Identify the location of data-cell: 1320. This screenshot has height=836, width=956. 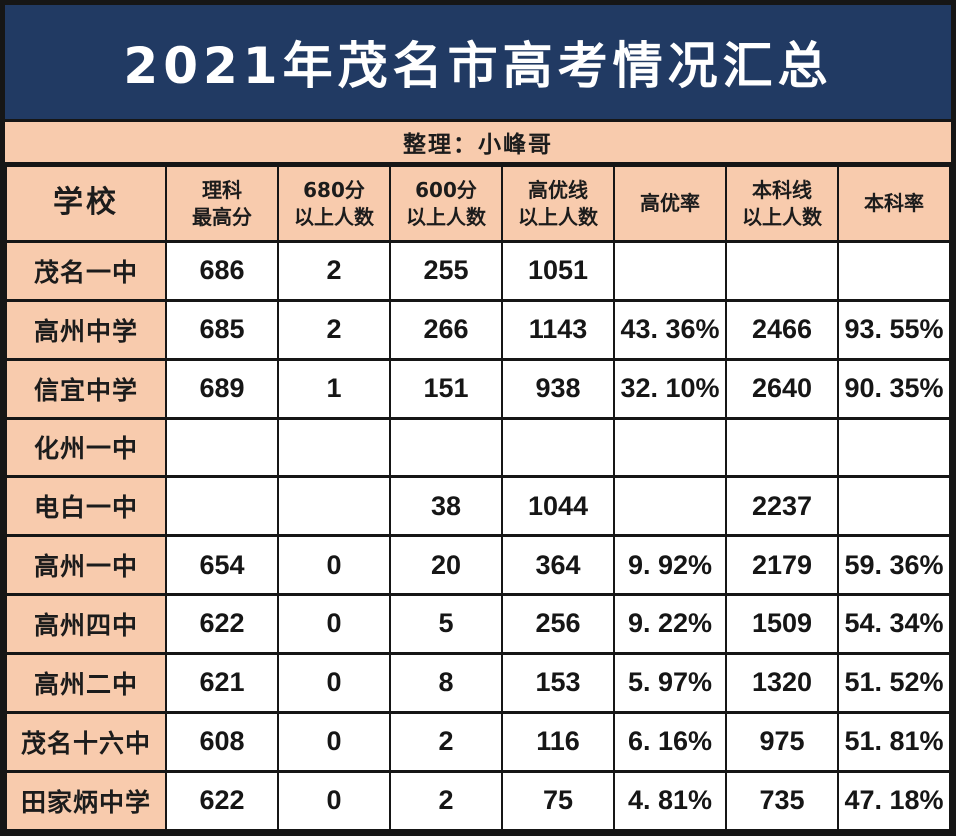
(782, 683).